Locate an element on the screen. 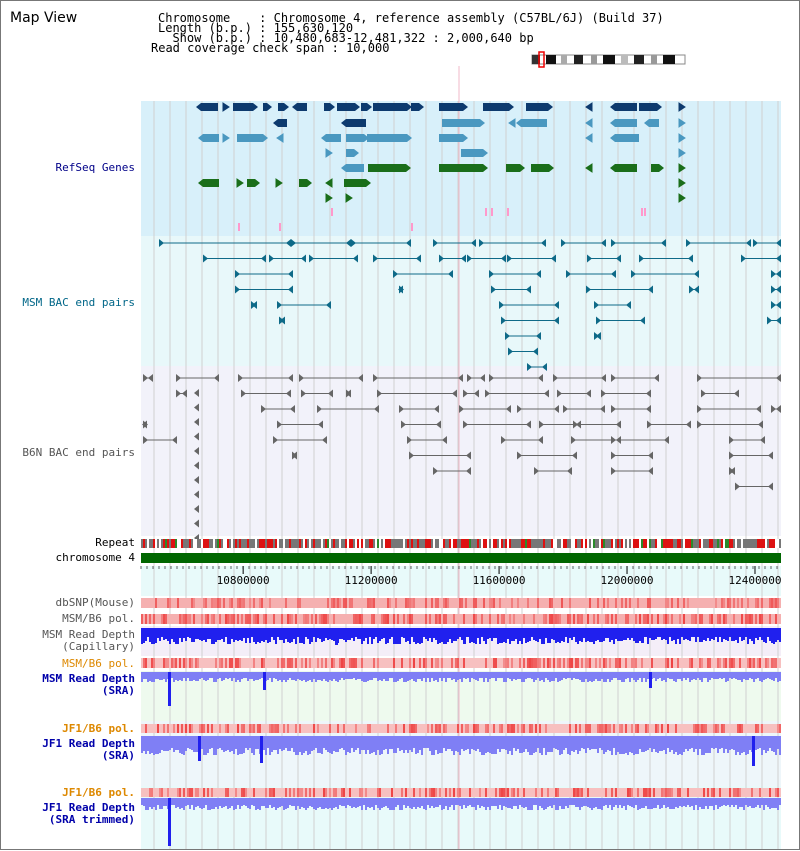  jf1-b6-pol-trimmed-track is located at coordinates (461, 792).